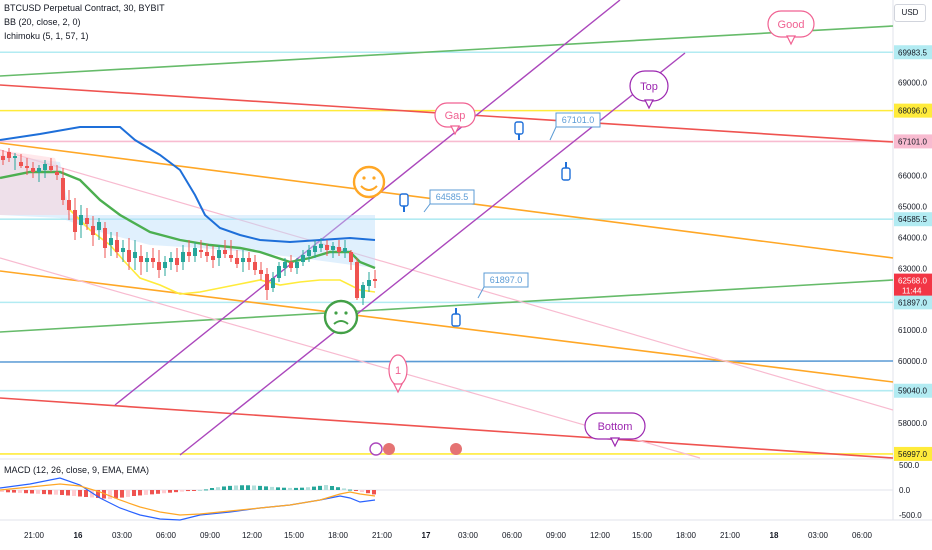 Image resolution: width=932 pixels, height=550 pixels. I want to click on ichimoku-cloud-bear, so click(35, 182).